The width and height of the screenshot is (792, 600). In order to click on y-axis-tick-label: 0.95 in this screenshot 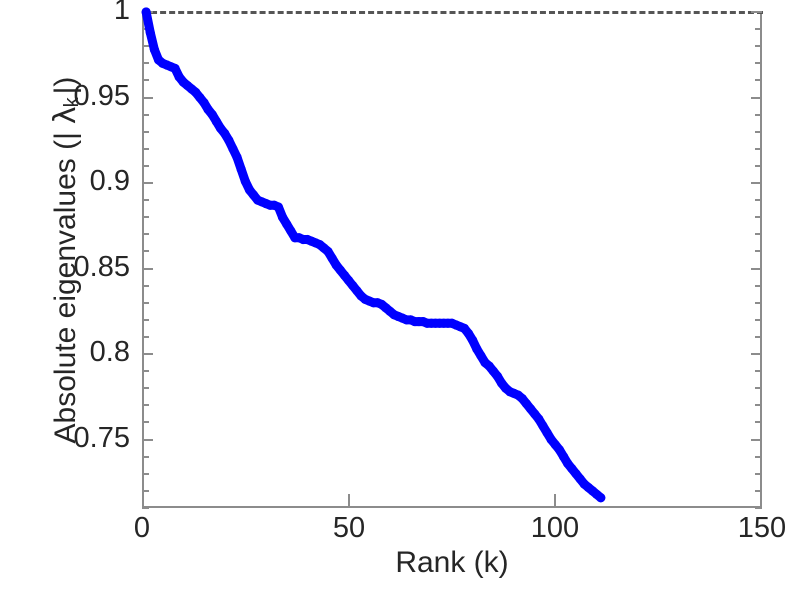, I will do `click(101, 96)`.